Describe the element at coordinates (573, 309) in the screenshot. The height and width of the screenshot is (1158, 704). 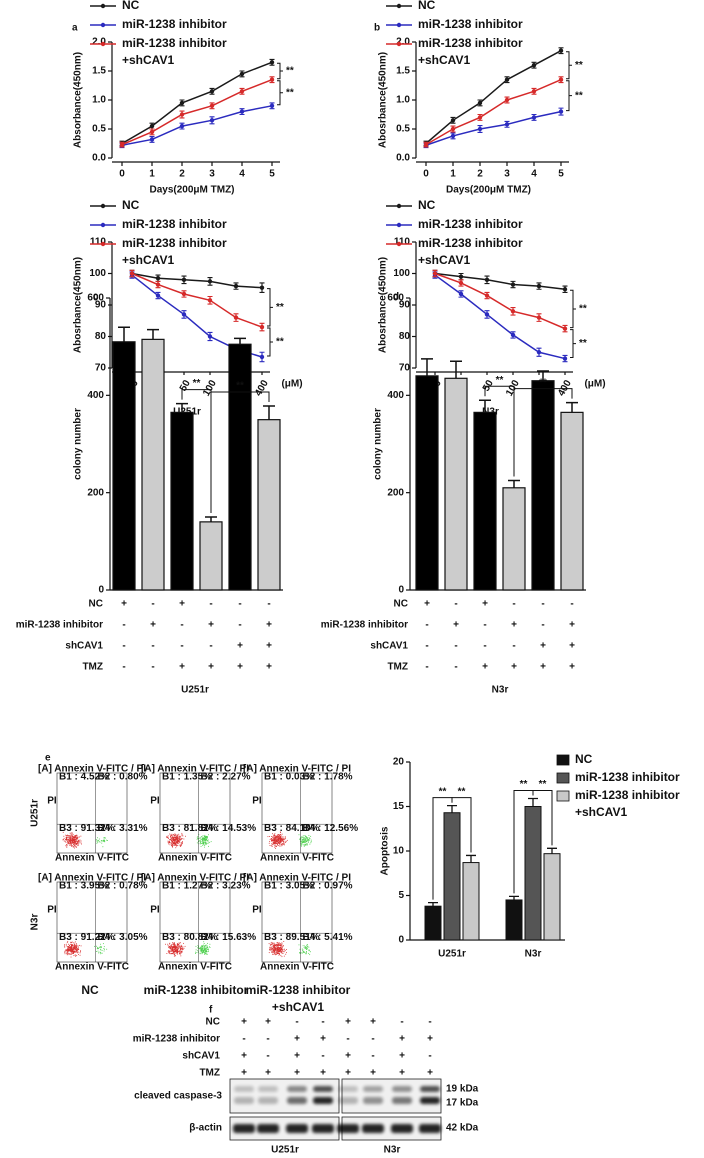
I see `significance-bracket` at that location.